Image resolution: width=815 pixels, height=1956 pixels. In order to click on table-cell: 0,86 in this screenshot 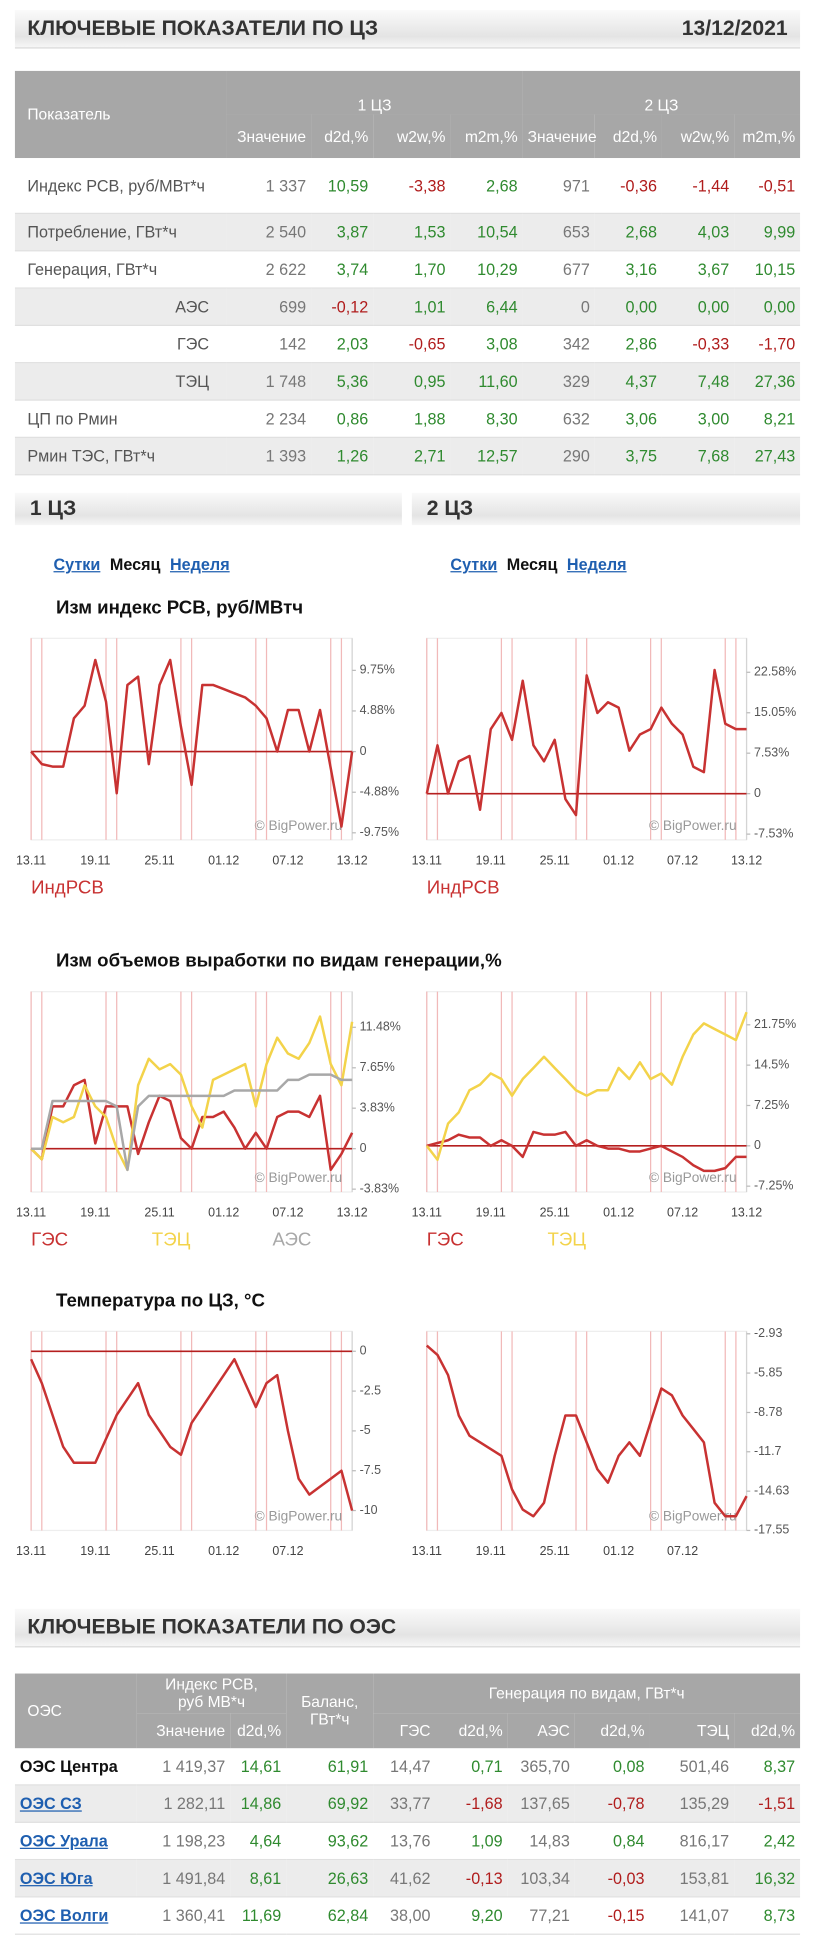, I will do `click(342, 419)`.